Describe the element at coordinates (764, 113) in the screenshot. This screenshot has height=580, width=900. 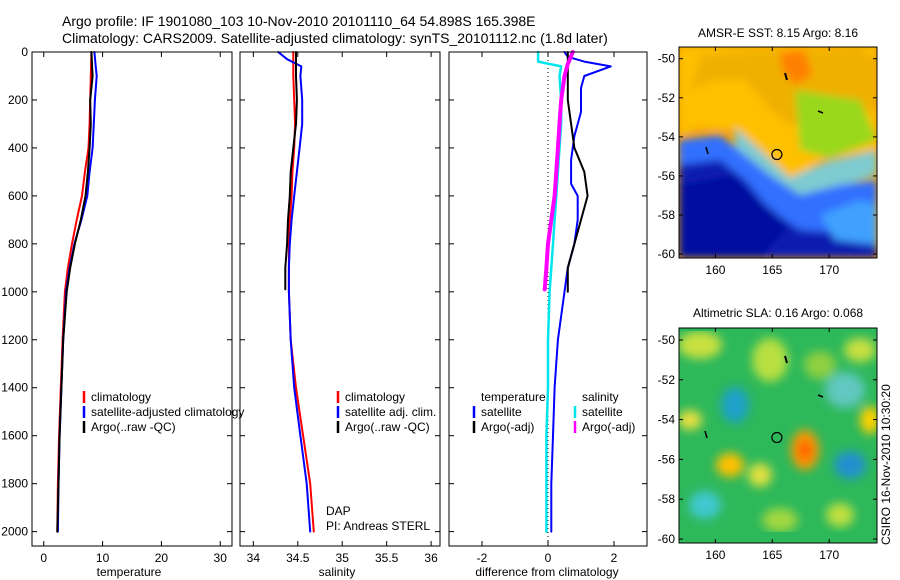
I see `sst-argo-tracks` at that location.